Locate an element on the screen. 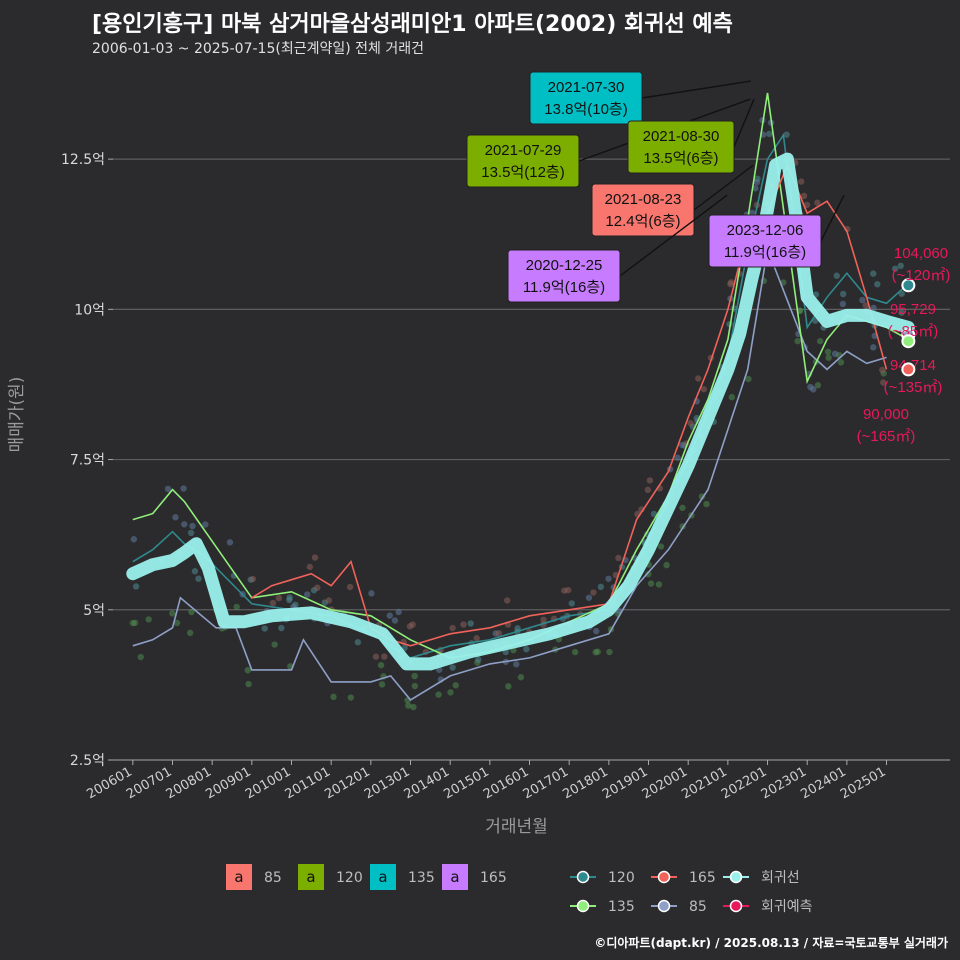 Image resolution: width=960 pixels, height=960 pixels. callout-price: 11.9억(16층) is located at coordinates (564, 287).